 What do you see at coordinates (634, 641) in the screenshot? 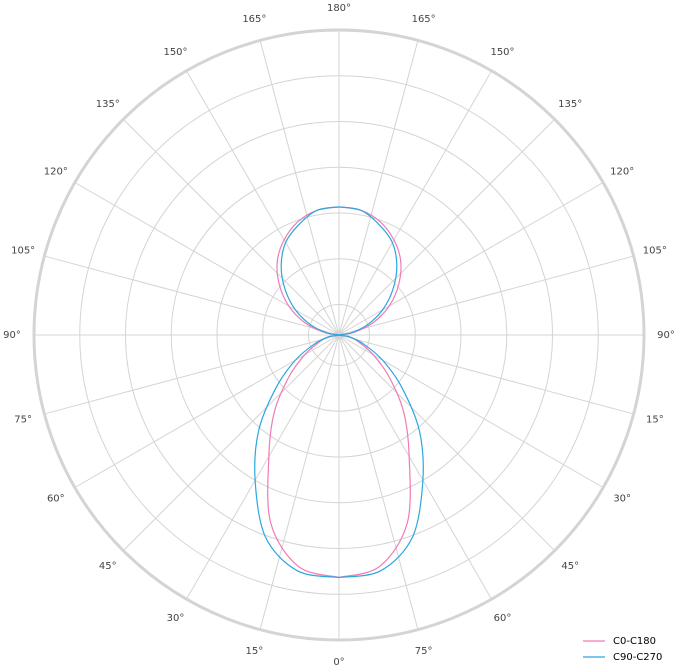
I see `legend-label: C0-C180` at bounding box center [634, 641].